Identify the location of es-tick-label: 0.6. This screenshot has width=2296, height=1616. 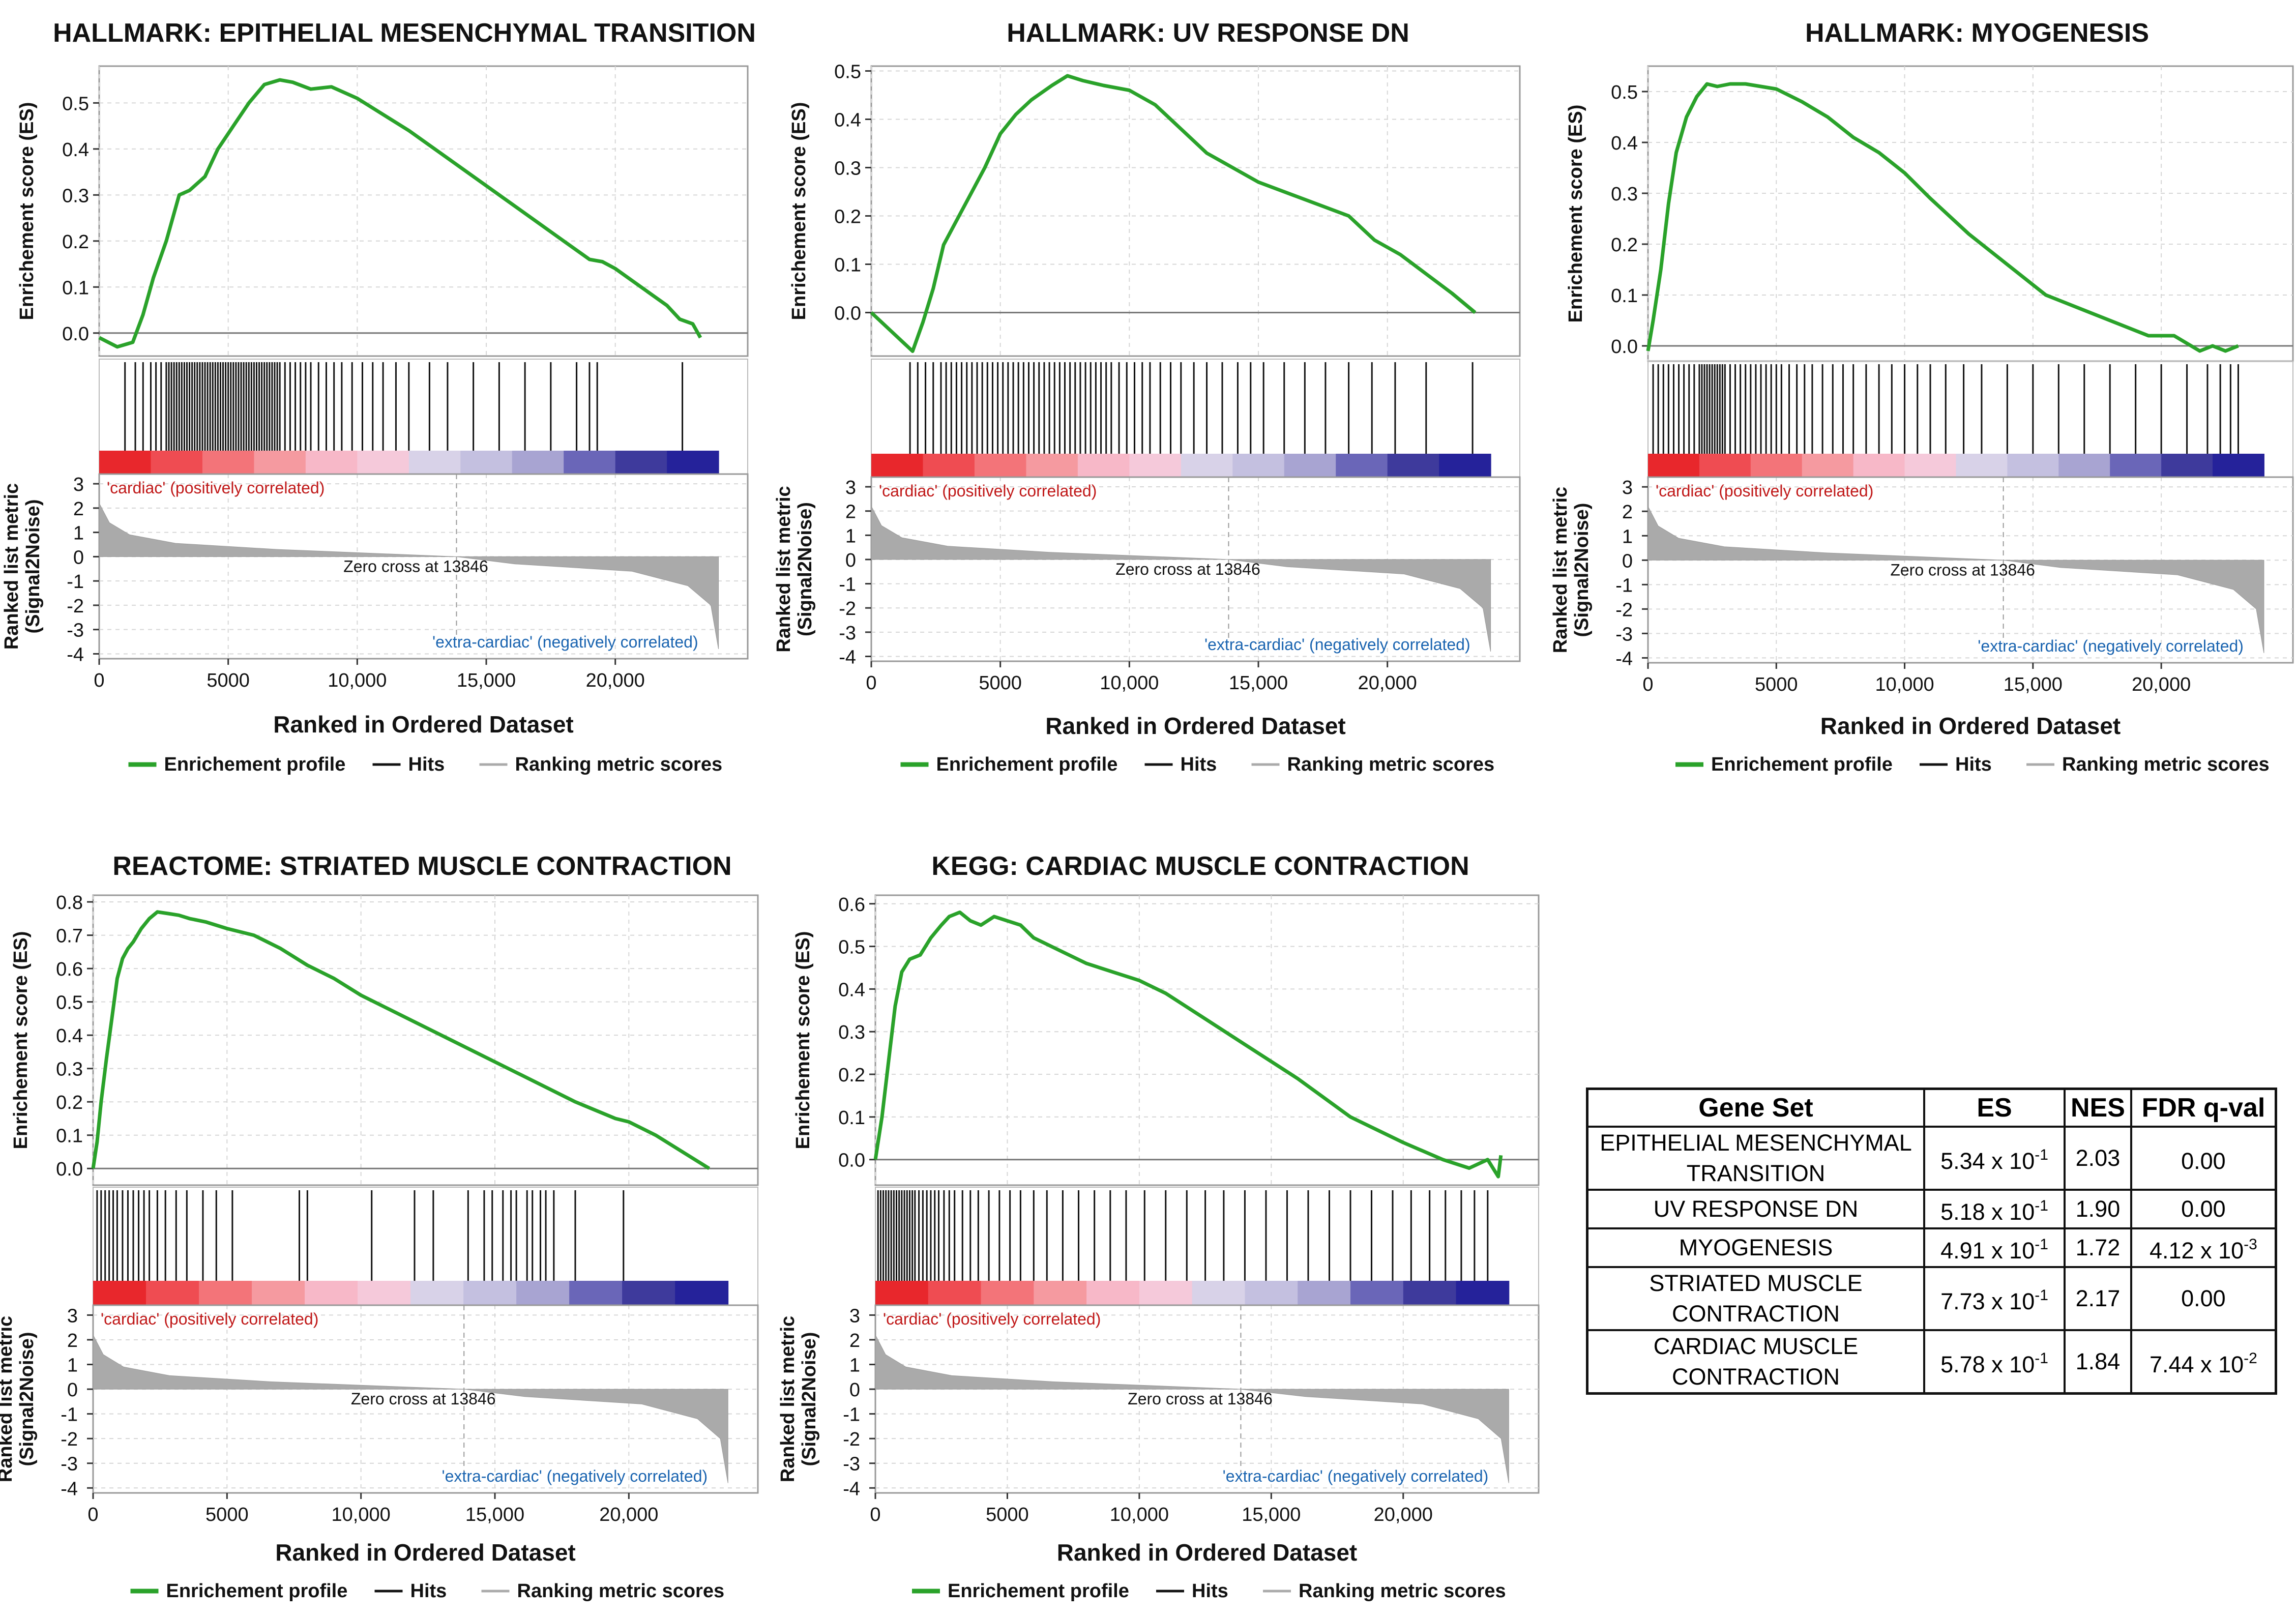
(69, 970).